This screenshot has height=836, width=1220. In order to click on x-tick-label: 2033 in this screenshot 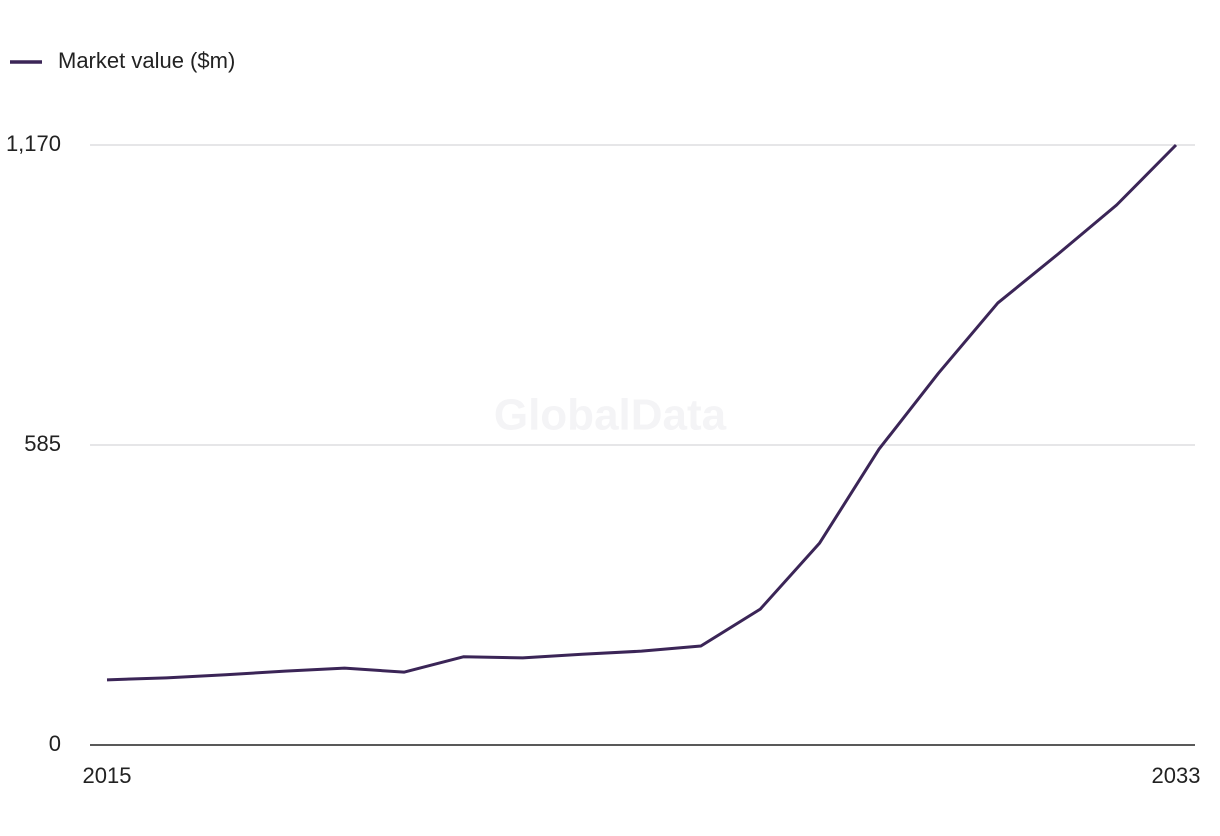, I will do `click(1176, 775)`.